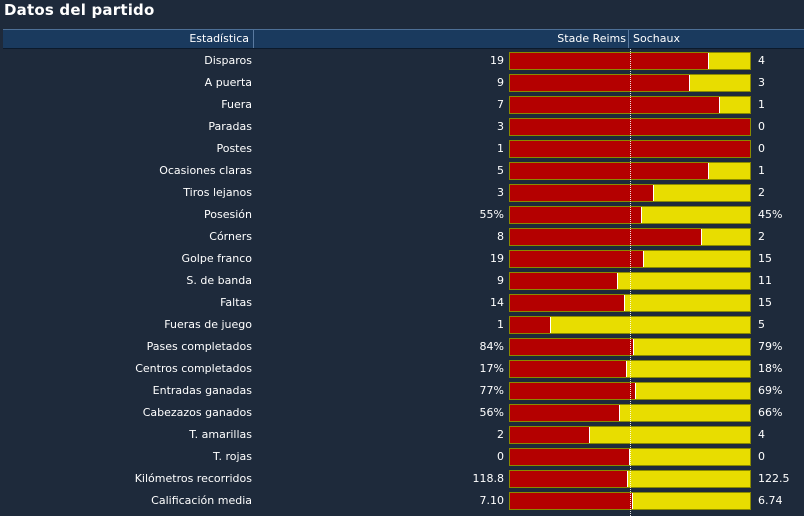 The width and height of the screenshot is (804, 516). What do you see at coordinates (770, 346) in the screenshot?
I see `away-value: 79%` at bounding box center [770, 346].